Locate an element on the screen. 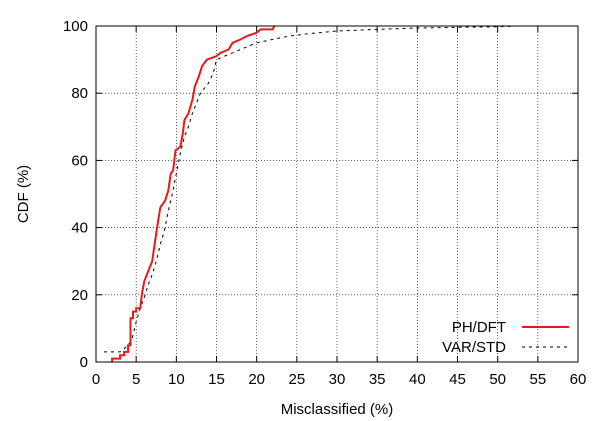 This screenshot has height=421, width=594. x-tick-label: 60 is located at coordinates (578, 379).